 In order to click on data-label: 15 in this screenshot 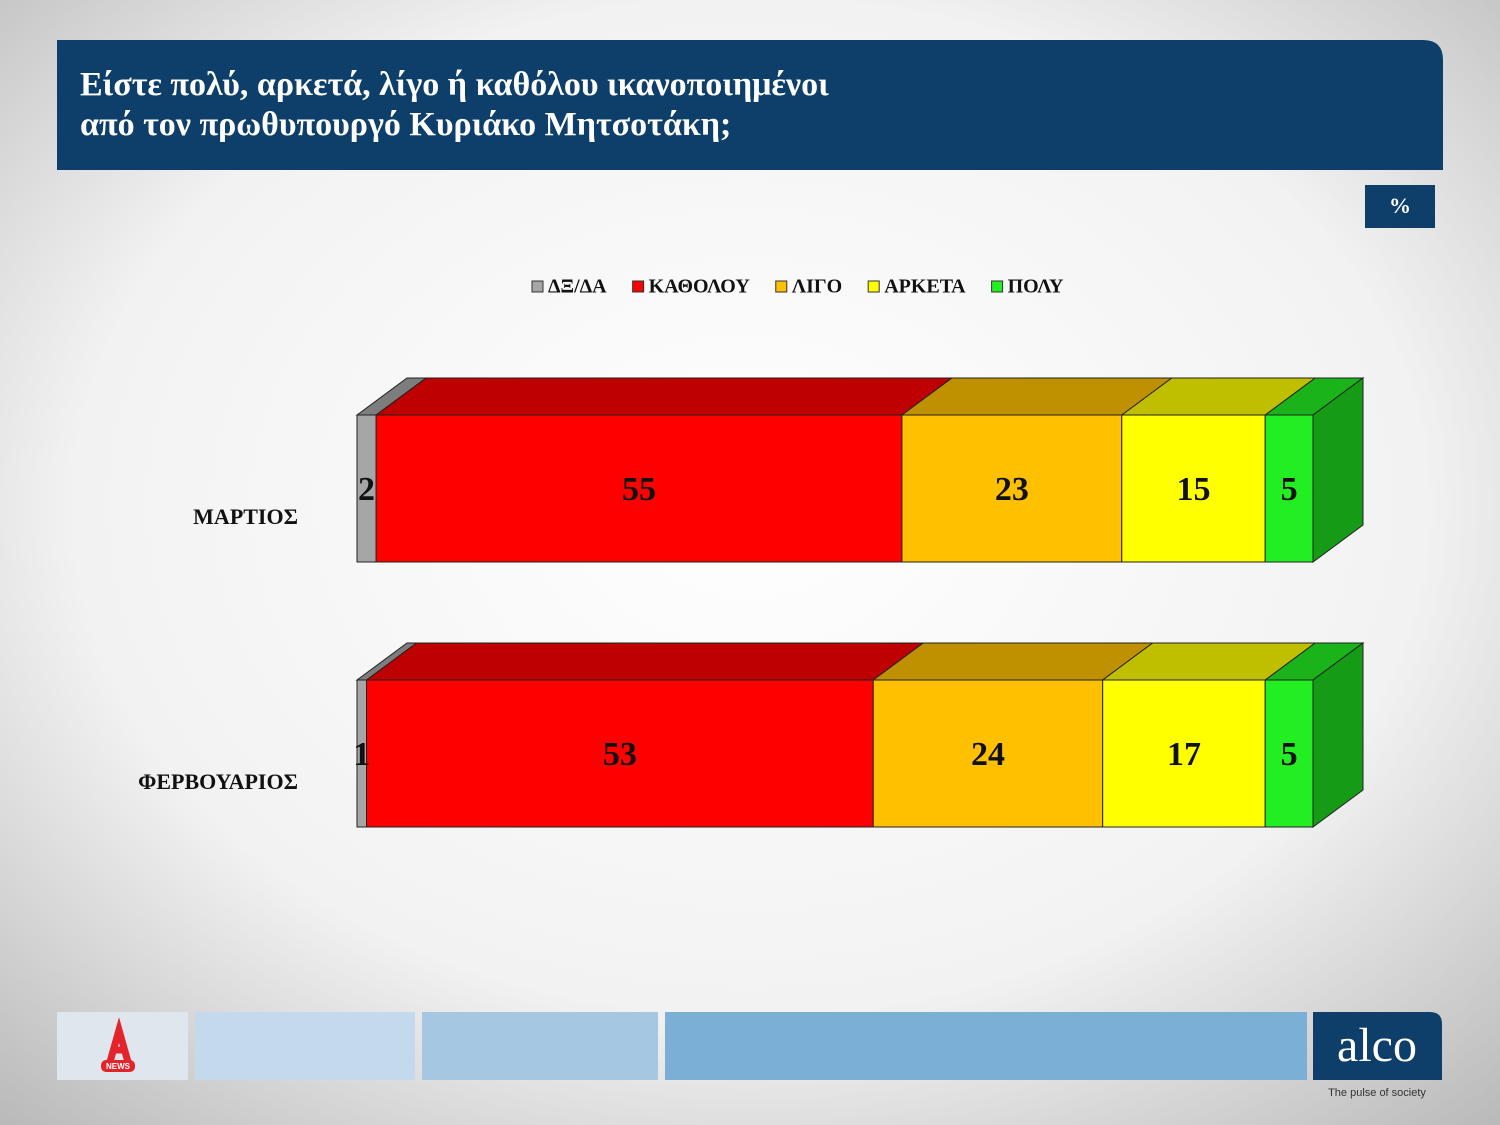, I will do `click(1194, 489)`.